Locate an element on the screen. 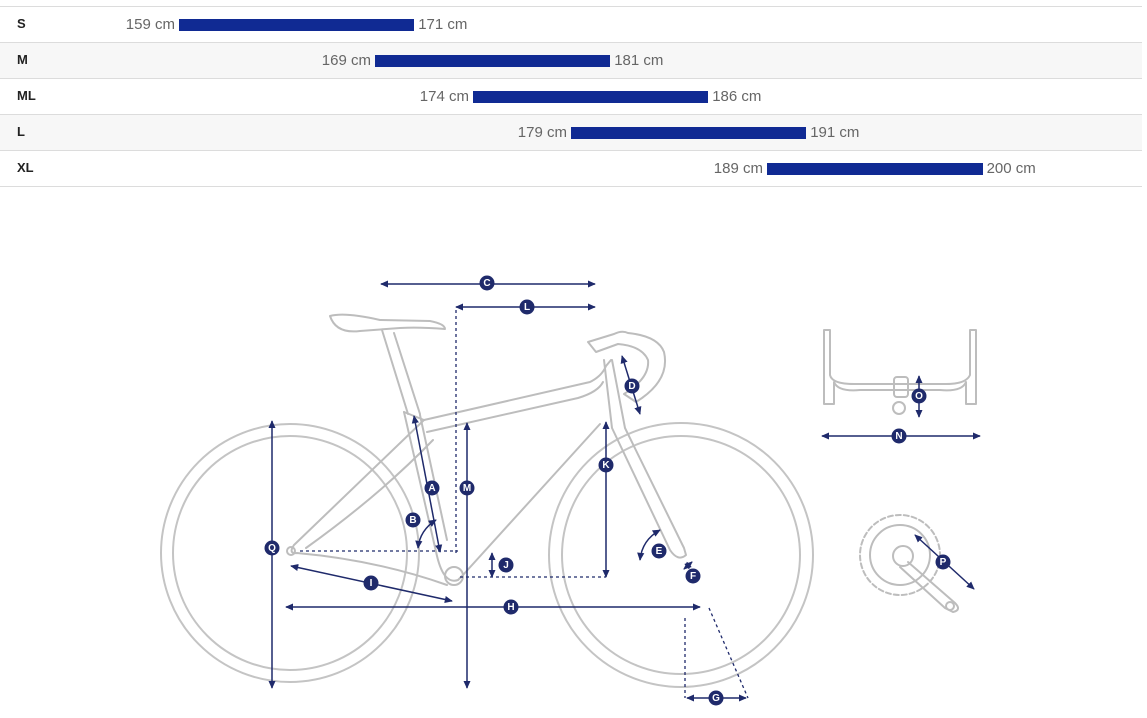  size-label: M is located at coordinates (22, 59).